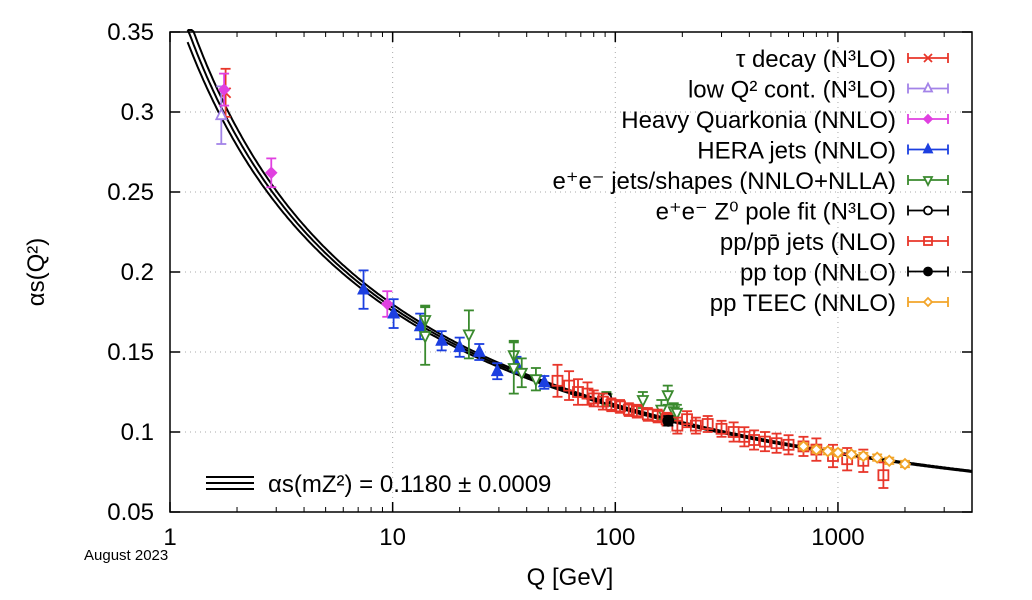  Describe the element at coordinates (169, 537) in the screenshot. I see `x-tick-label: 1` at that location.